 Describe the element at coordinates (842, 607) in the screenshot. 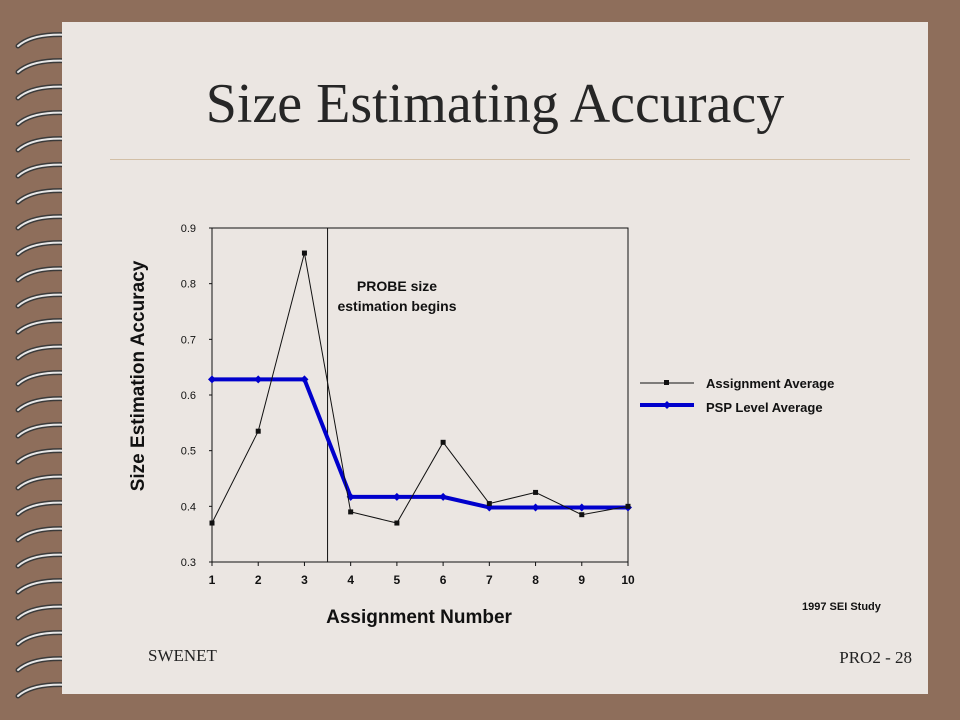

I see `source-note: 1997 SEI Study` at that location.